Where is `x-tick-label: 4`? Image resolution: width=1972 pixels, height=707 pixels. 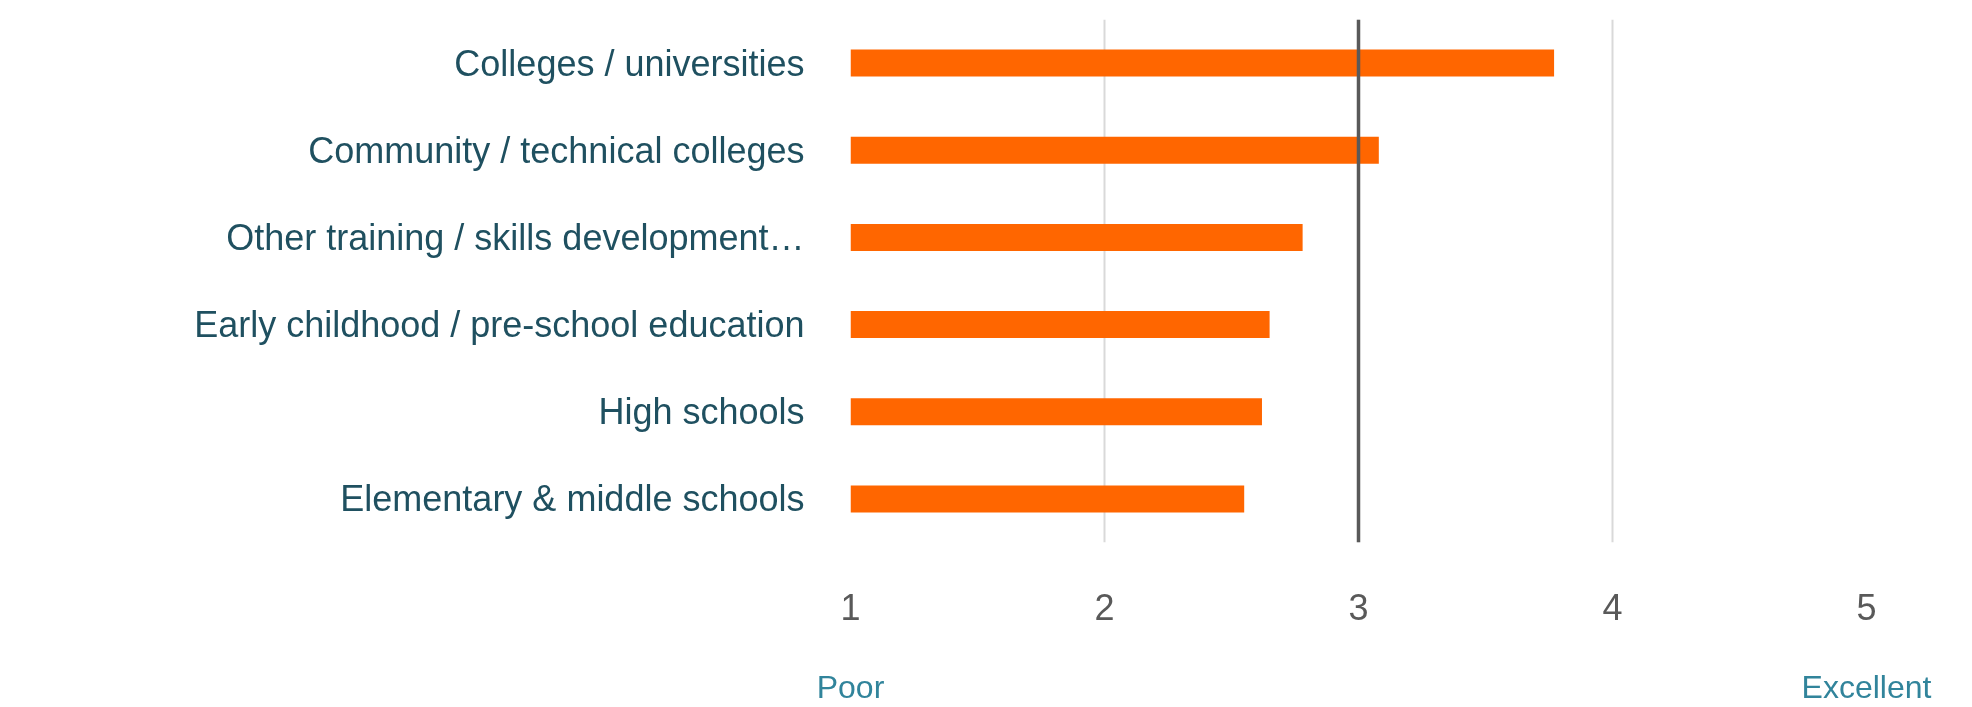
x-tick-label: 4 is located at coordinates (1612, 607).